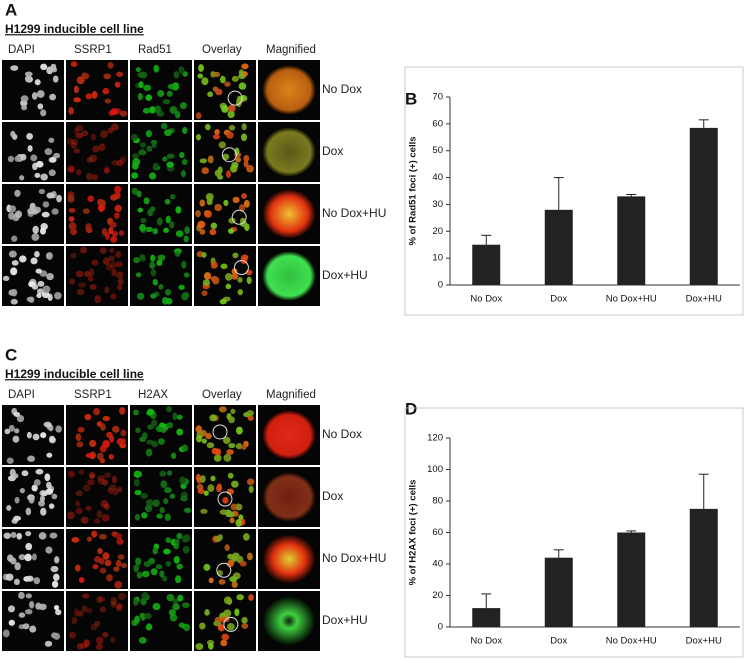 The image size is (750, 660). I want to click on y-tick-label: 0, so click(440, 627).